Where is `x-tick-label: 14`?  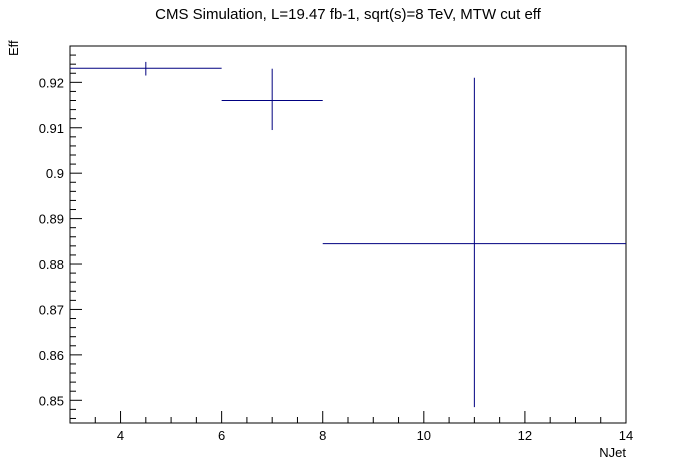
x-tick-label: 14 is located at coordinates (626, 435).